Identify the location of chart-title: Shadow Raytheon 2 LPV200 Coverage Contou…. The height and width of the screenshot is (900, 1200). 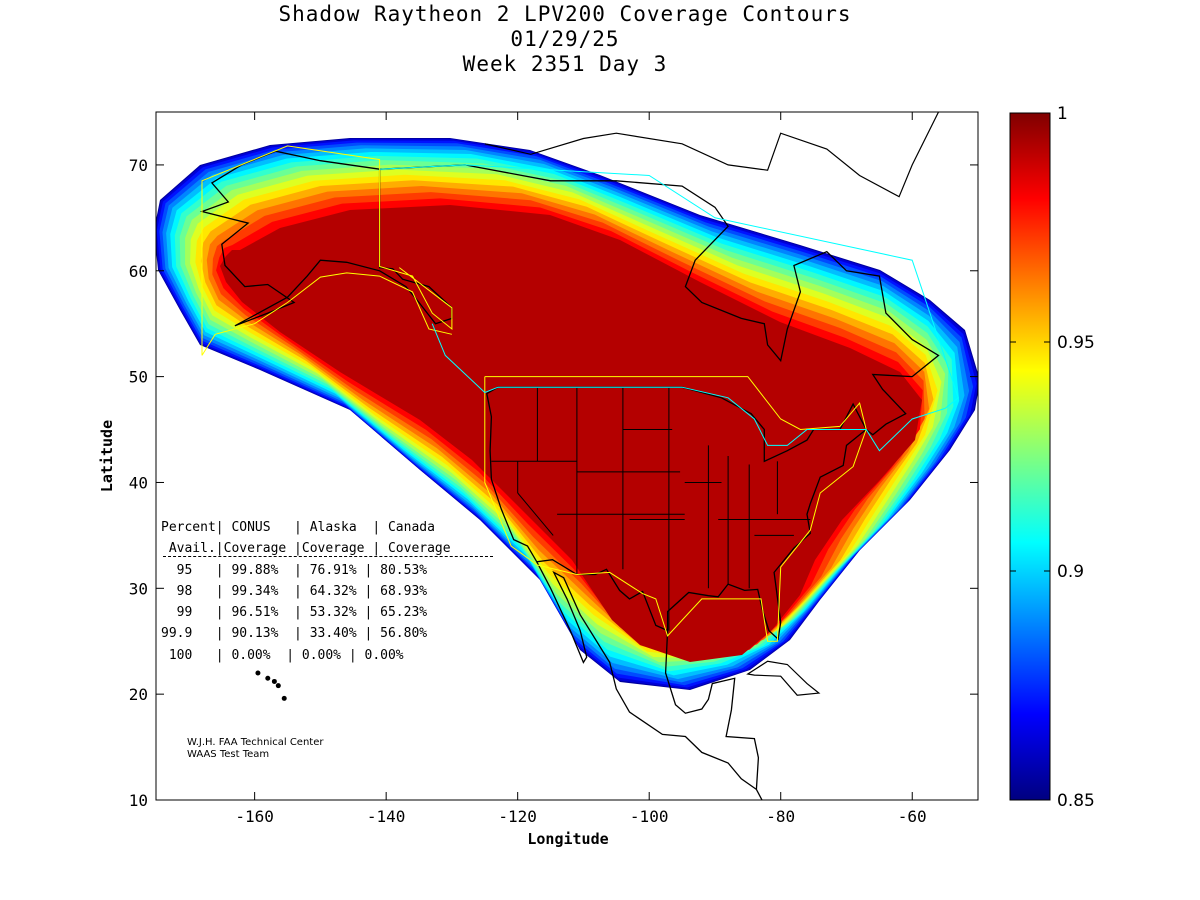
(565, 14).